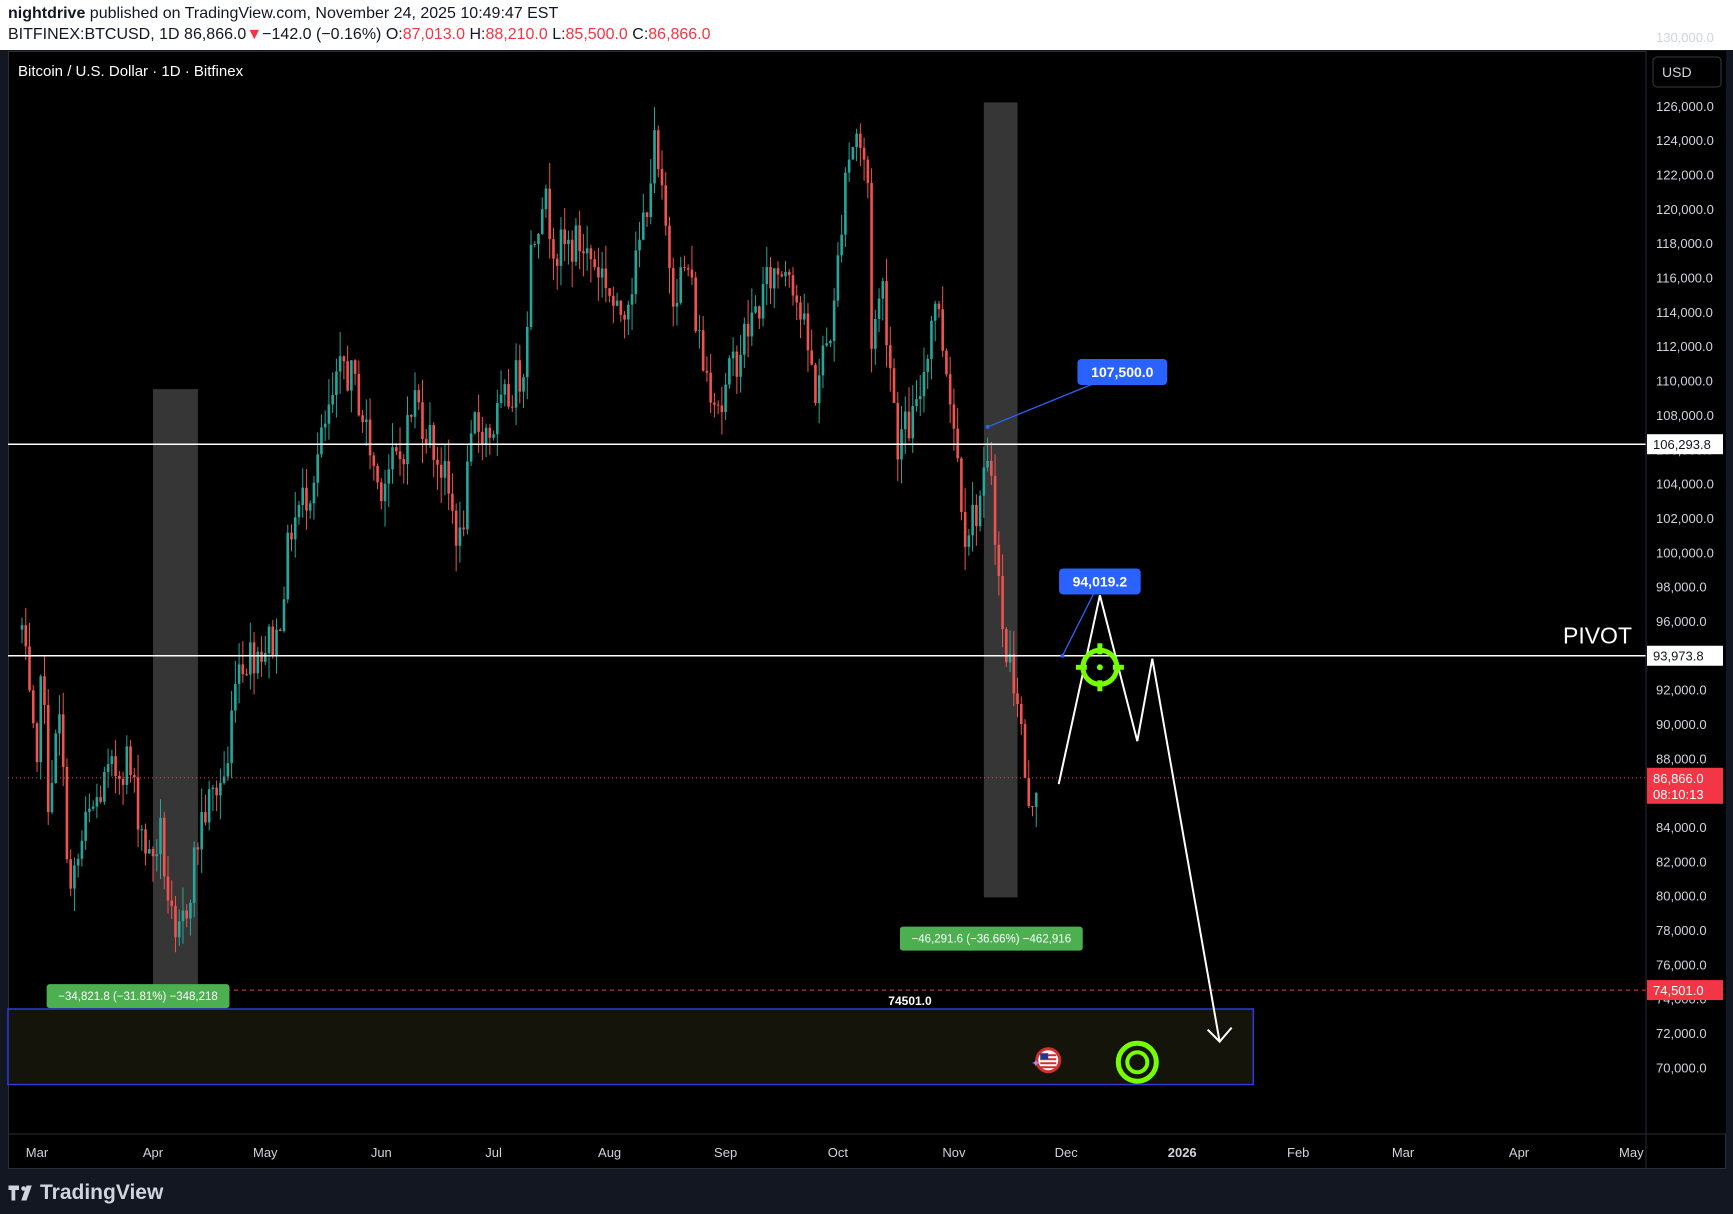 Image resolution: width=1733 pixels, height=1214 pixels. I want to click on bullseye-icon, so click(1137, 1062).